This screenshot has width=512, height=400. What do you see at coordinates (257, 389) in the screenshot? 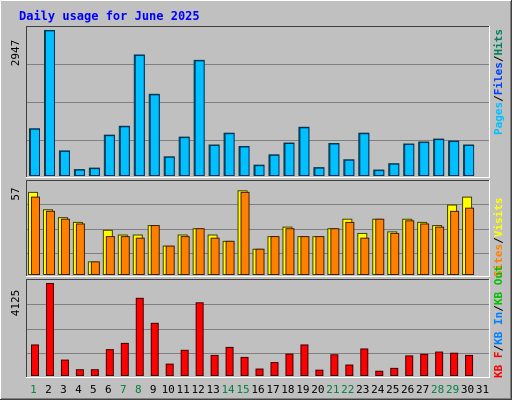
I see `x-tick-label-day-16: 16` at bounding box center [257, 389].